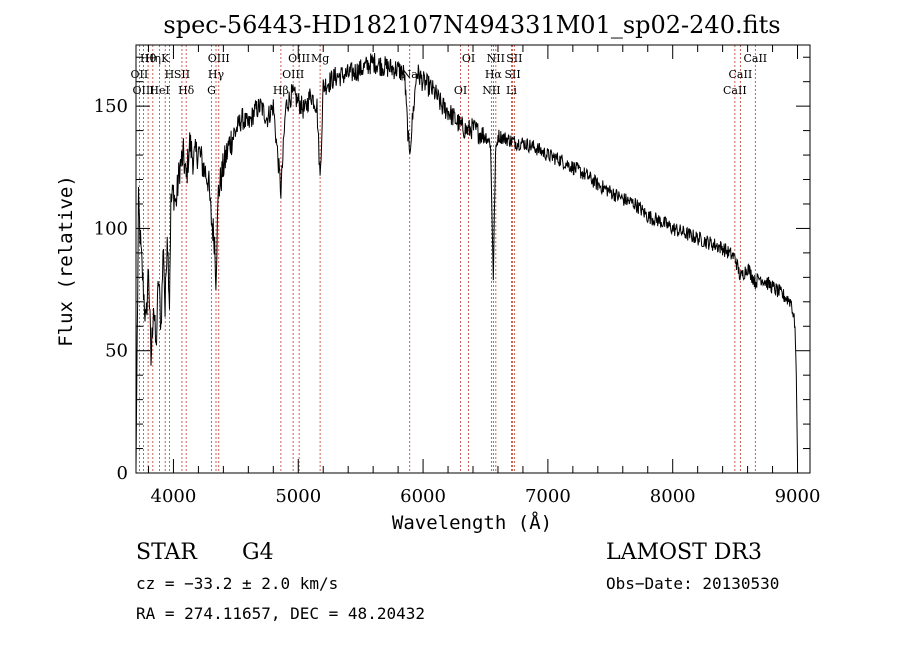  What do you see at coordinates (165, 58) in the screenshot?
I see `line-marker-label: K` at bounding box center [165, 58].